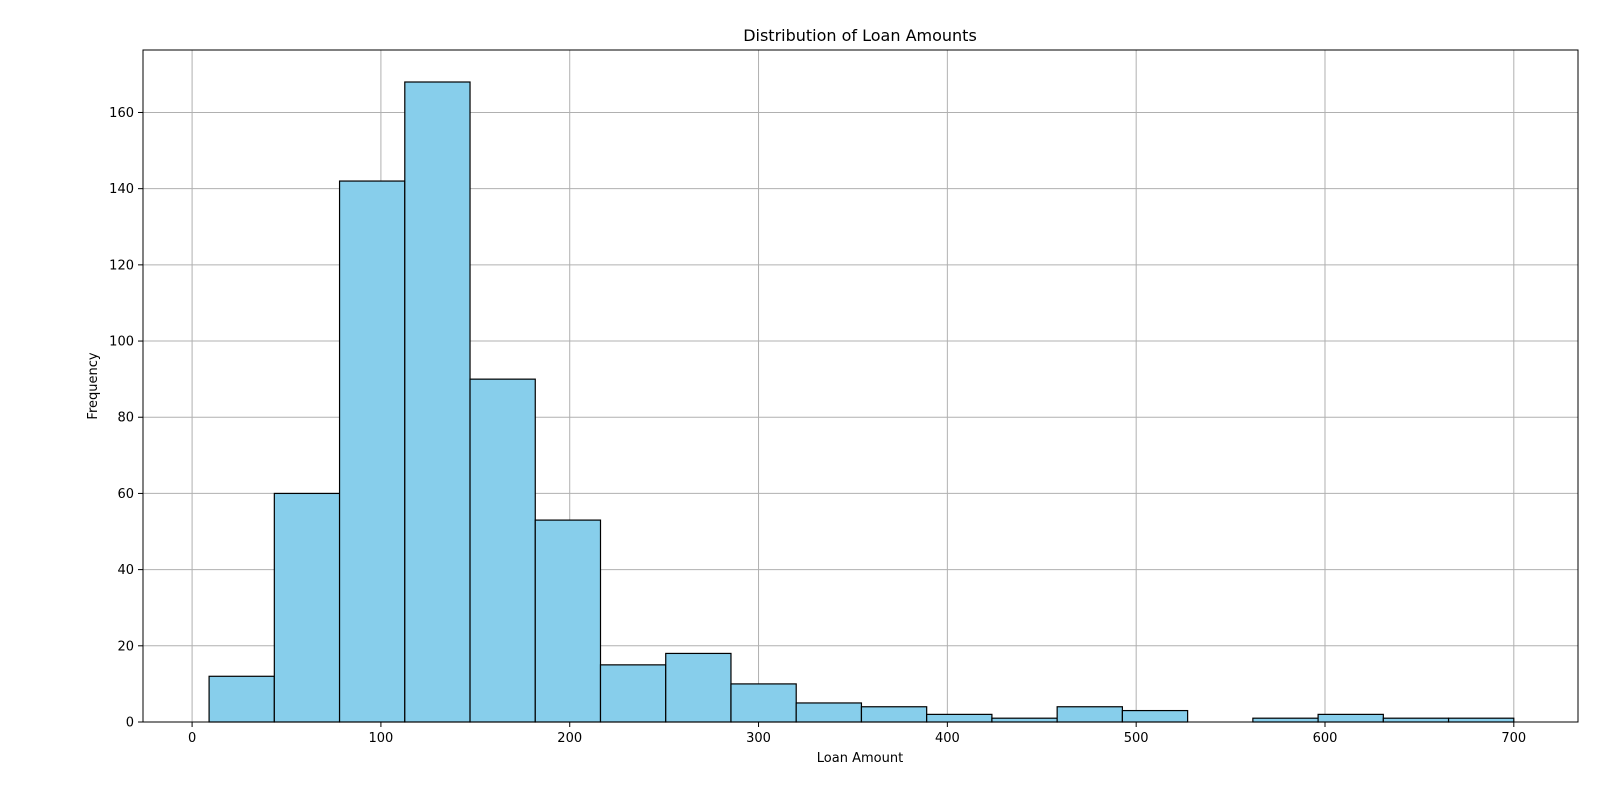 The height and width of the screenshot is (795, 1600). Describe the element at coordinates (125, 646) in the screenshot. I see `y-tick-label: 20` at that location.